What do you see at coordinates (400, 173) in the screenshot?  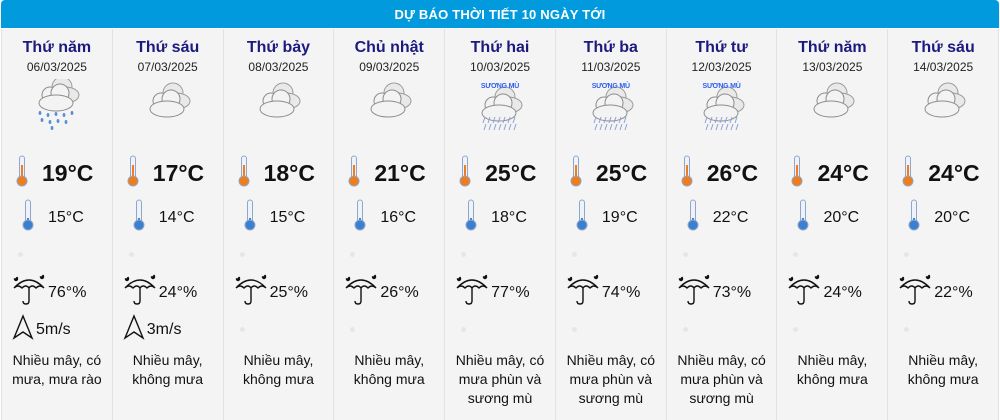 I see `high-temp-value: 21°C` at bounding box center [400, 173].